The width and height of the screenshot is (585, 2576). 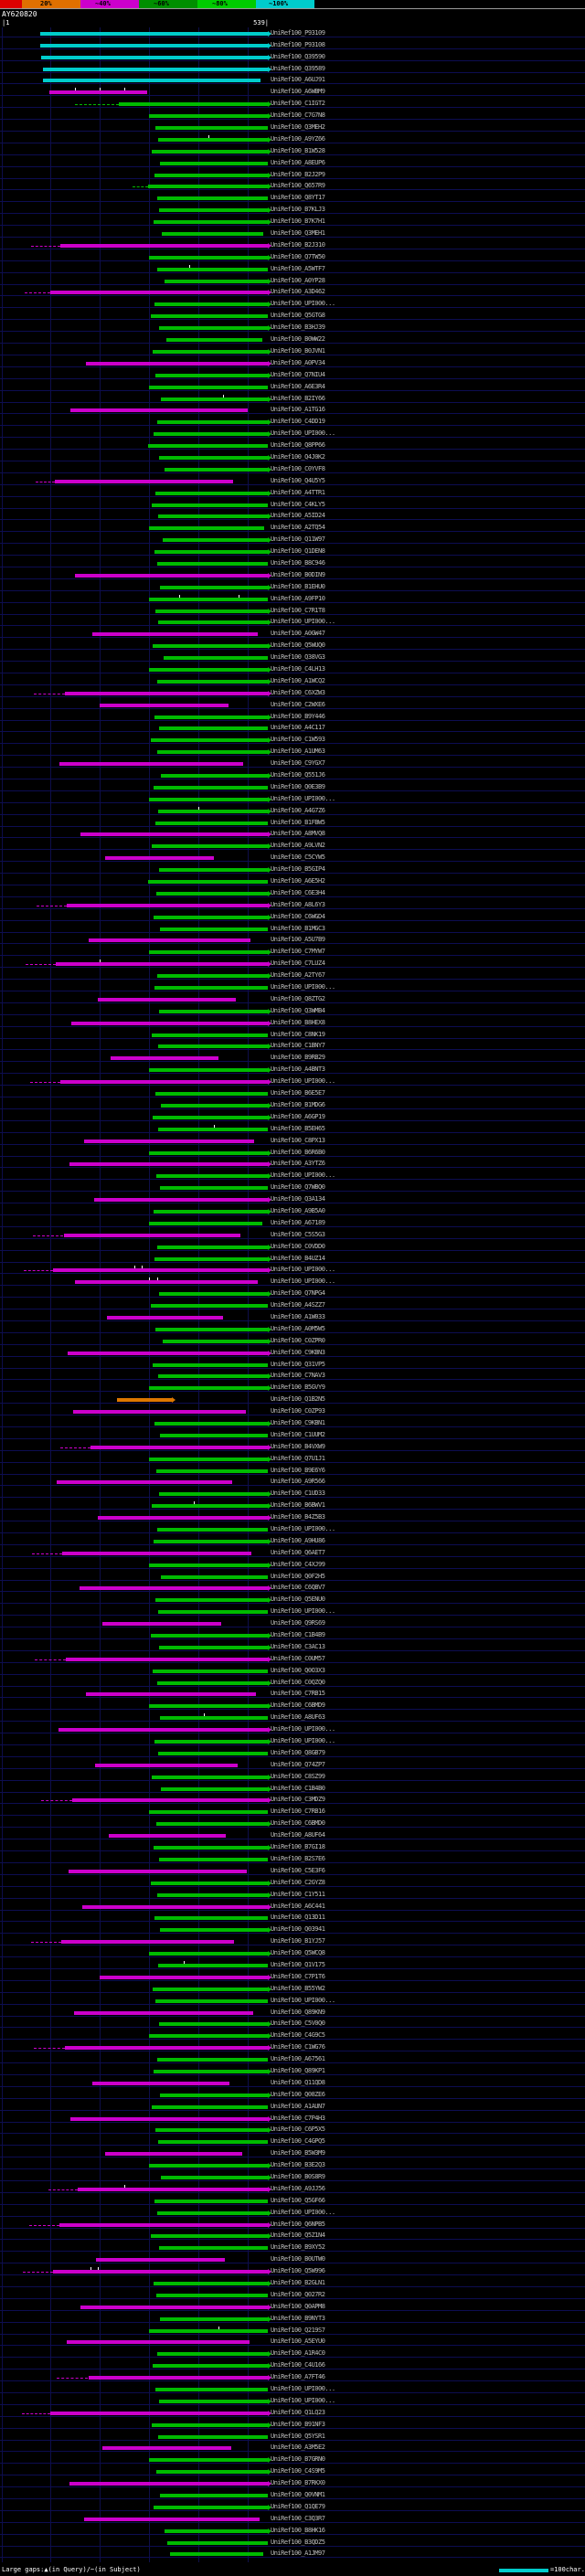 I want to click on hit-label: UniRef100_Q7NPG4, so click(x=298, y=1293).